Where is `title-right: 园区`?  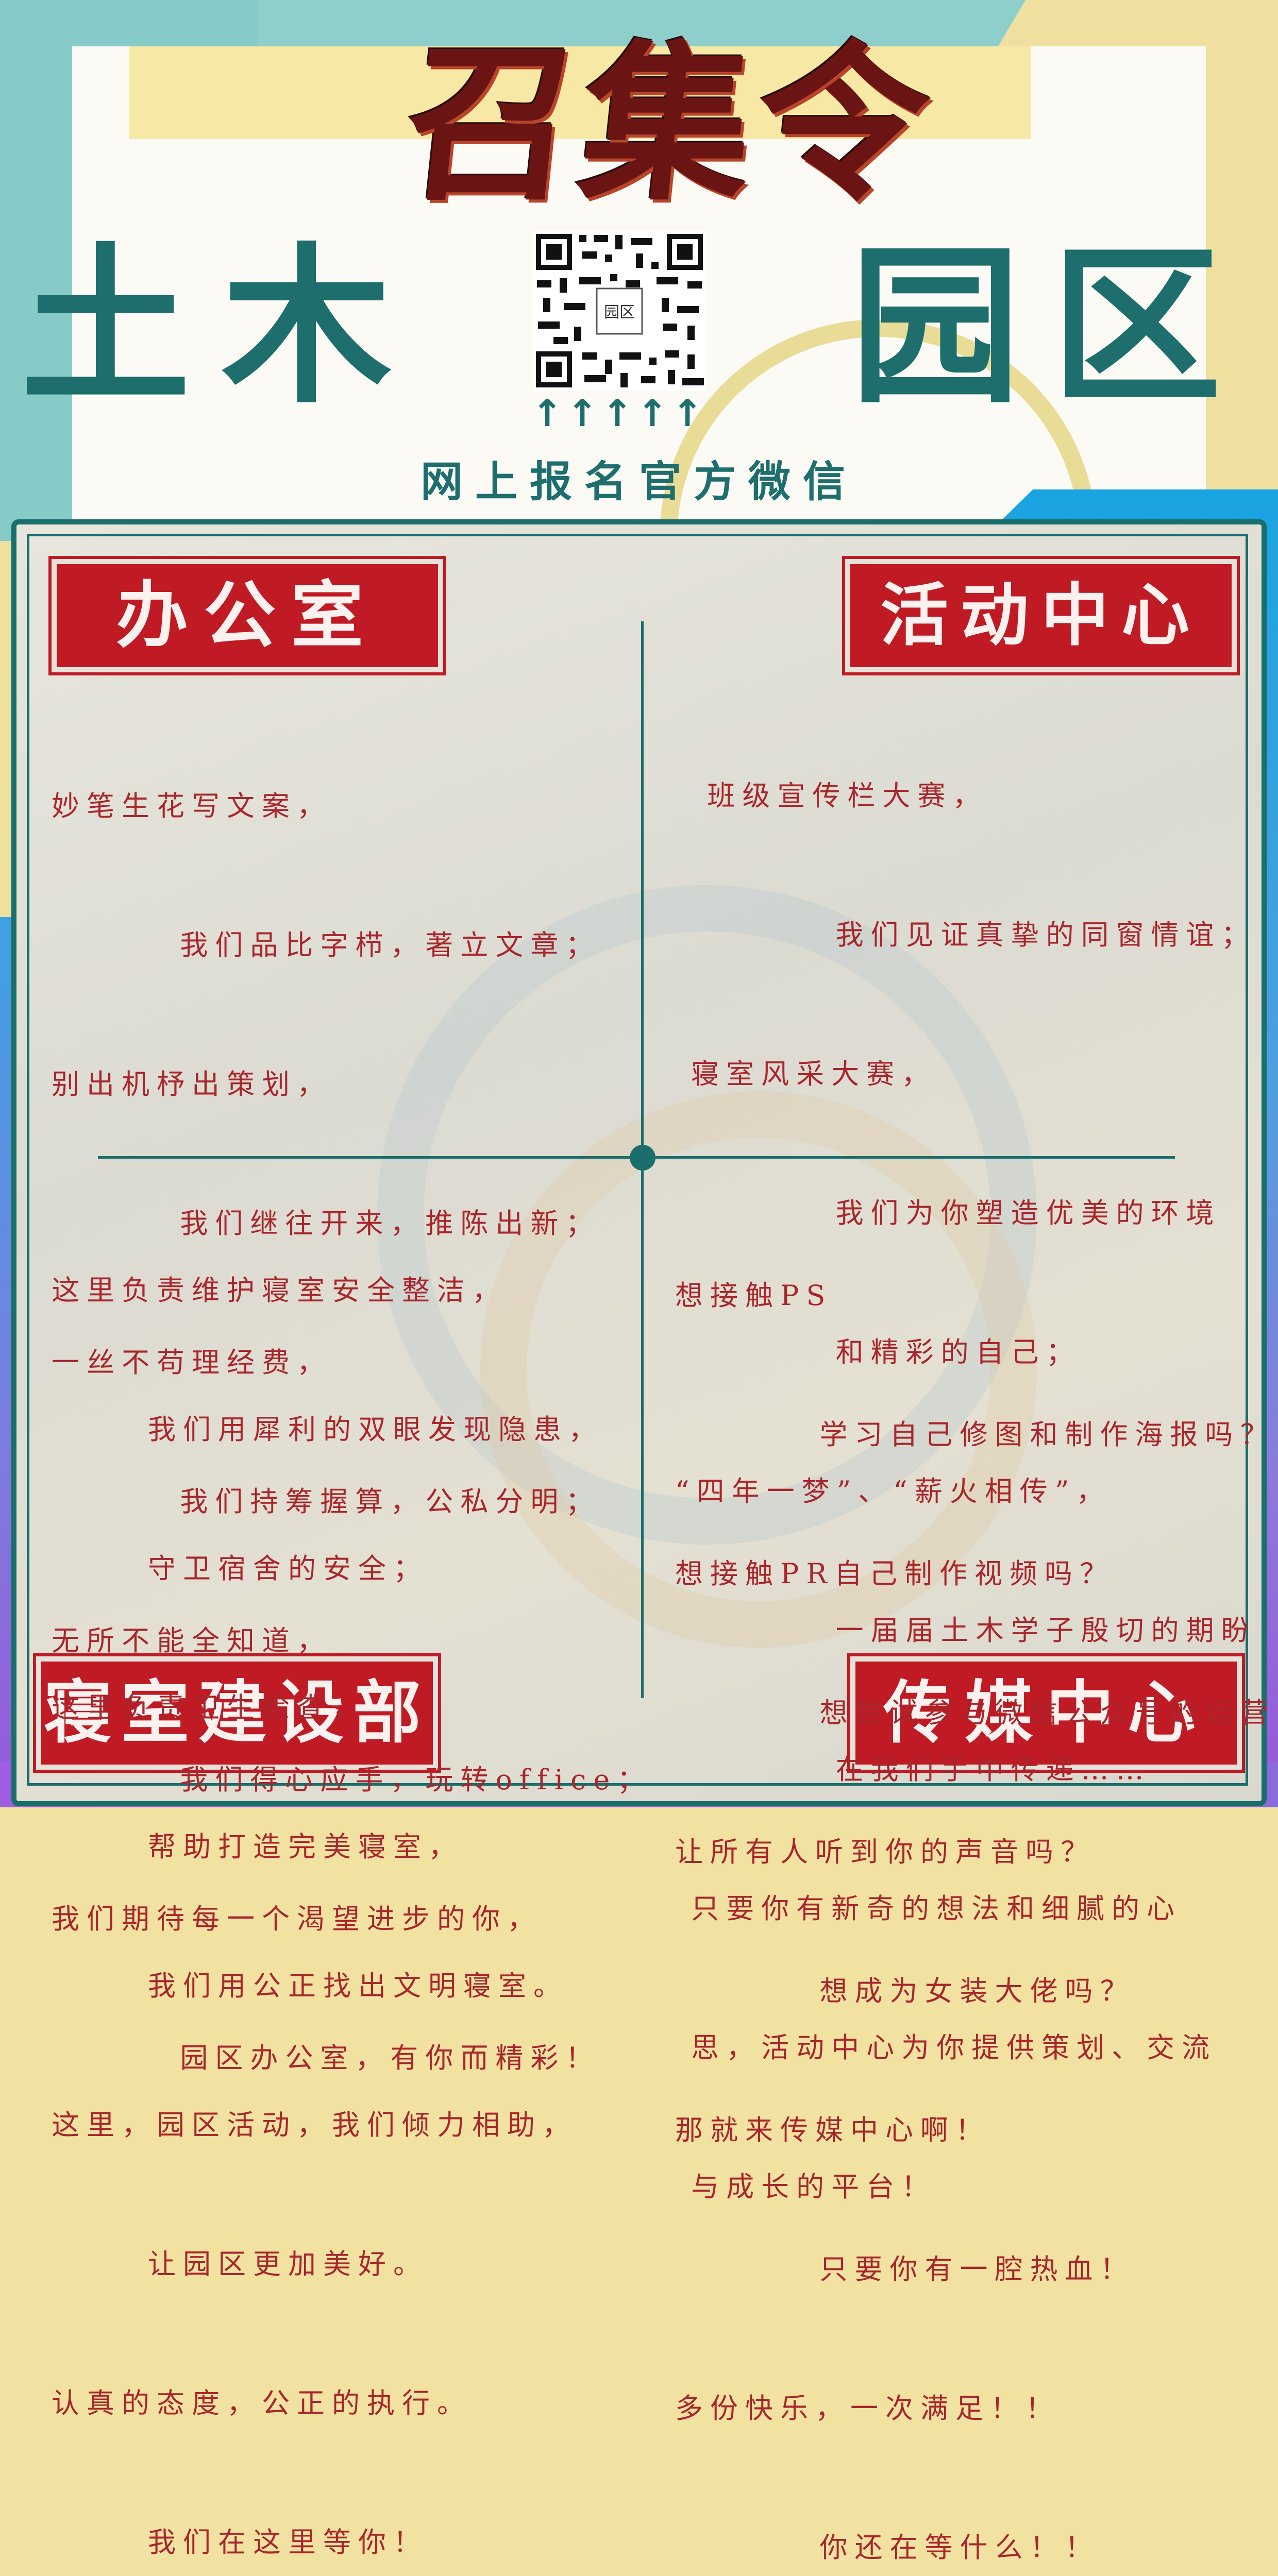 title-right: 园区 is located at coordinates (1051, 327).